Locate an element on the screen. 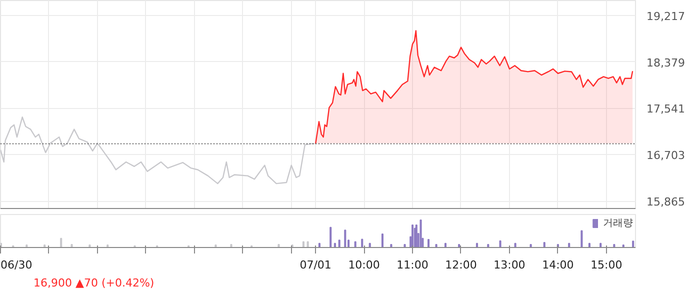  x-tick-label: 15:00 is located at coordinates (606, 265).